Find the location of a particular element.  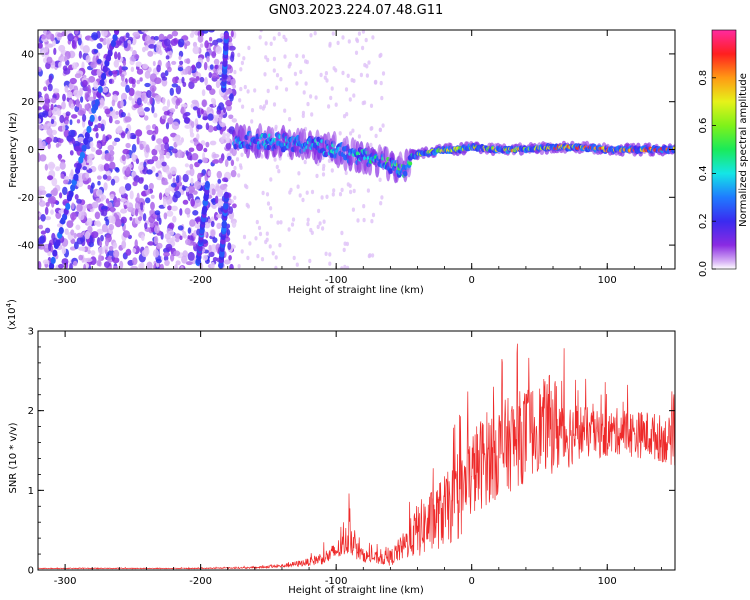

spectrogram-x-tick-label: -300 is located at coordinates (65, 280).